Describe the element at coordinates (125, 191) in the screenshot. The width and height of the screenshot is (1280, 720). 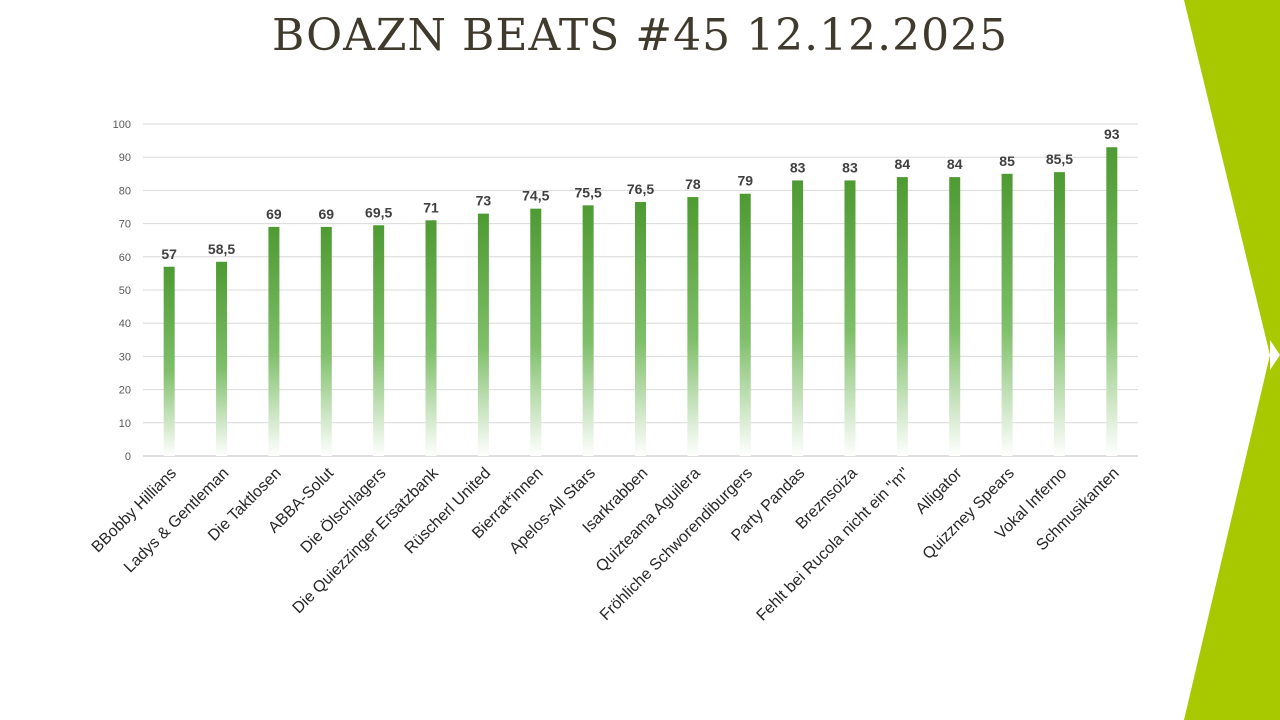
I see `y-tick-label: 80` at that location.